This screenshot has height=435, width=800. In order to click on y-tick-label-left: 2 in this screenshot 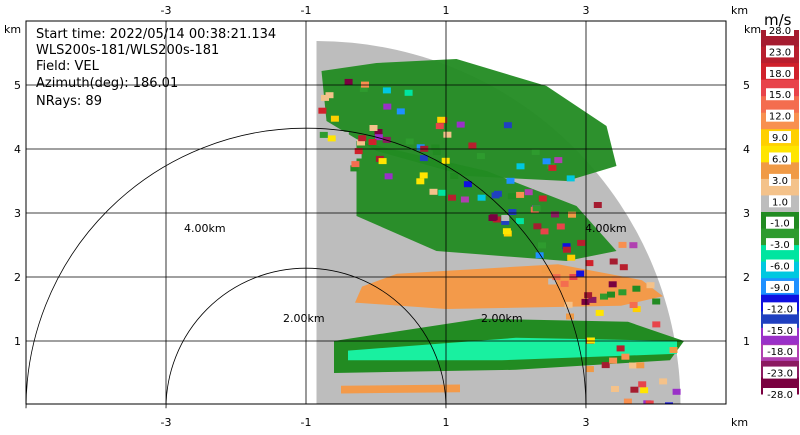, I will do `click(17, 277)`.